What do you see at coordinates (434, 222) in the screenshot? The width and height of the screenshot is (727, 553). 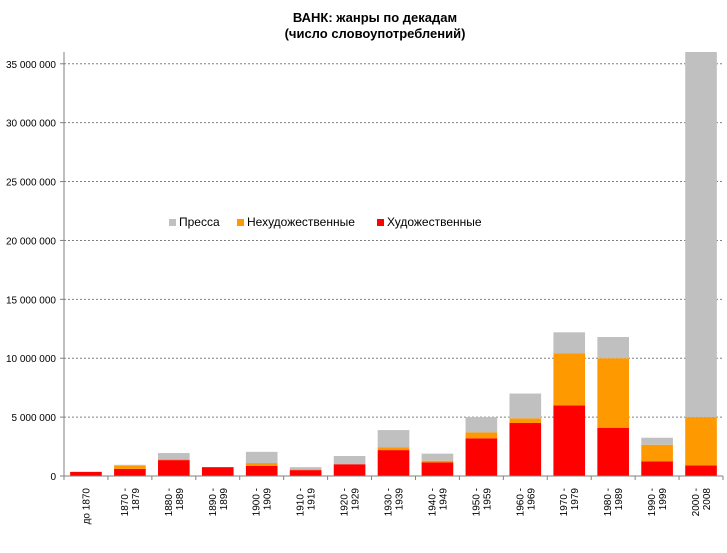 I see `legend-label: Художественные` at bounding box center [434, 222].